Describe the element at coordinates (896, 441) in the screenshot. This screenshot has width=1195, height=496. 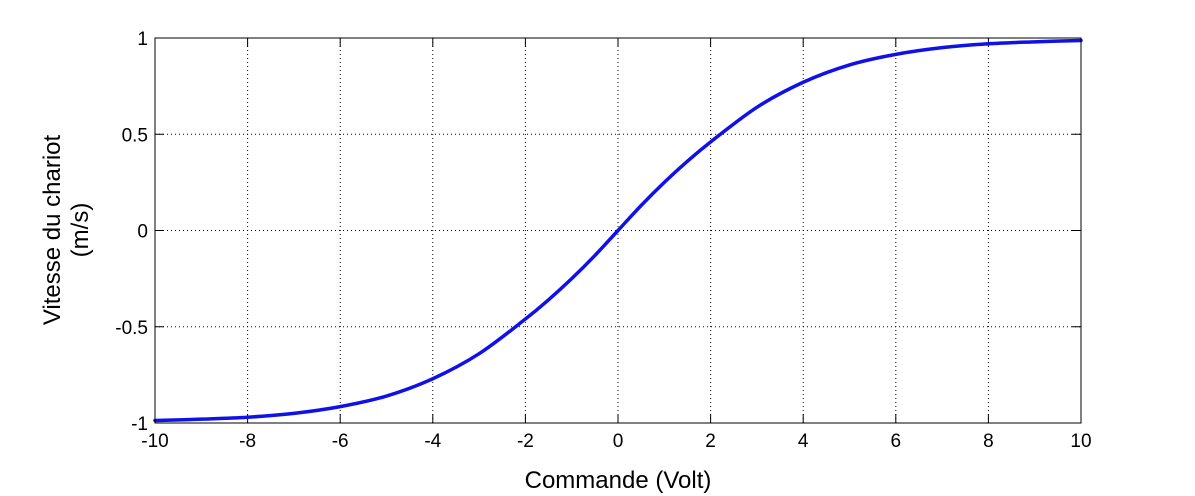
I see `x-tick-label: 6` at that location.